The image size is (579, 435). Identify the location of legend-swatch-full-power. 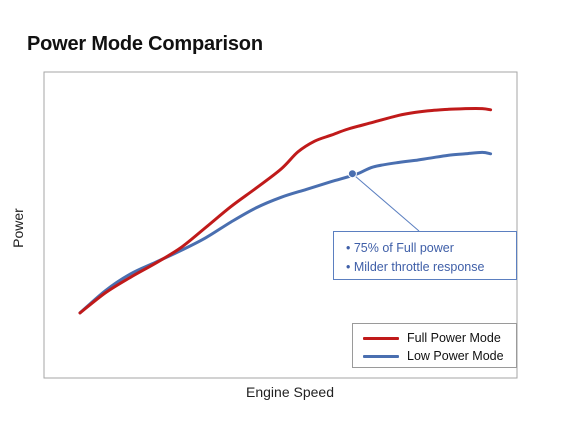
(381, 338).